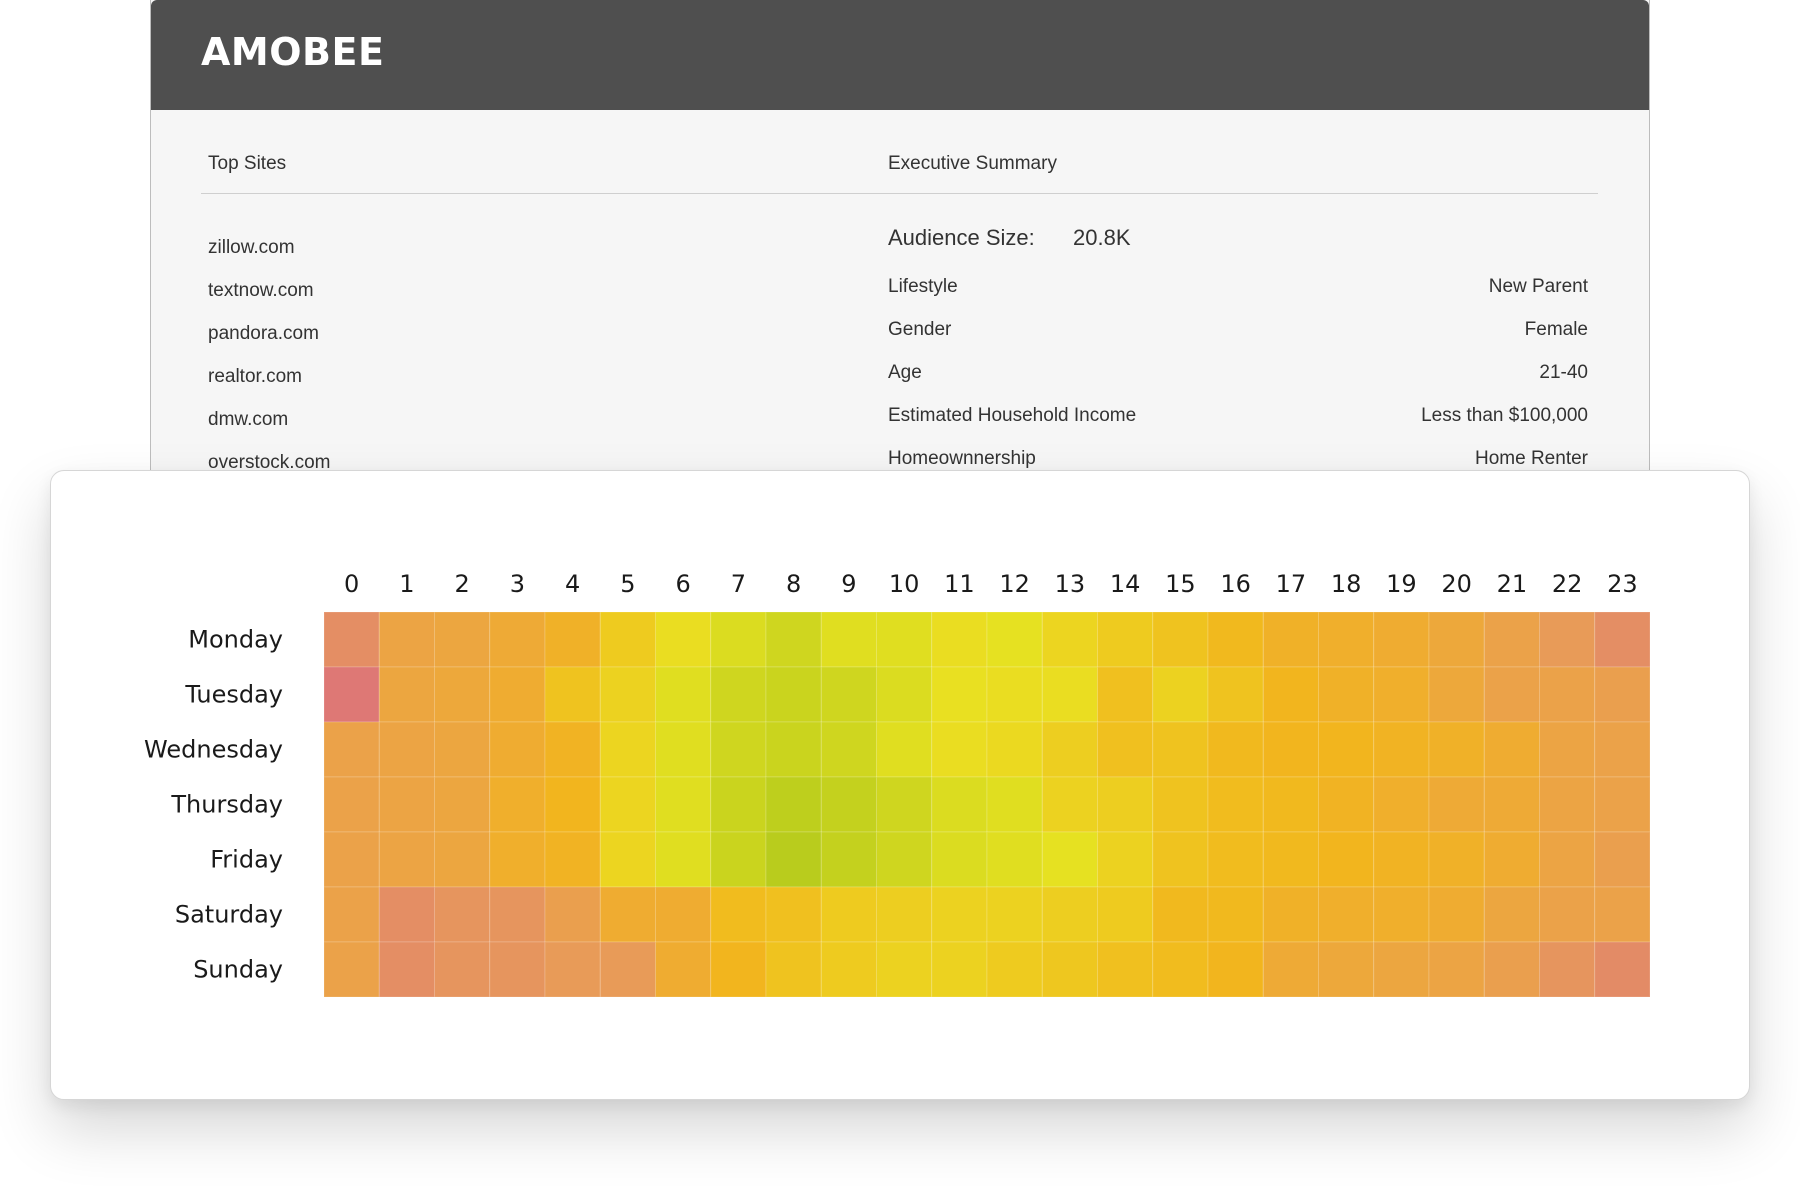 This screenshot has width=1800, height=1200. I want to click on site-item: zillow.com, so click(251, 247).